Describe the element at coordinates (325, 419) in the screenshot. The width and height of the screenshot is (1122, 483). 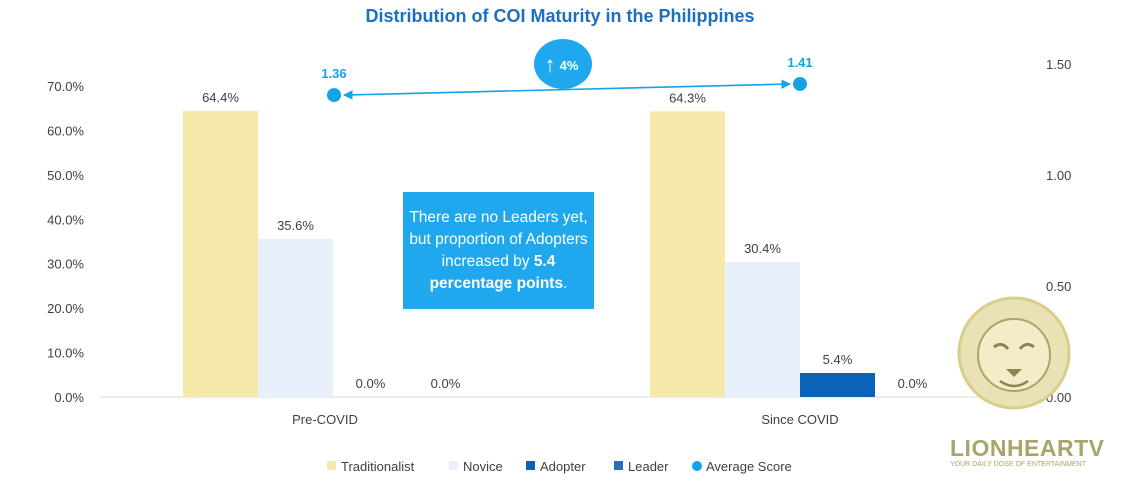
I see `category-label: Pre-COVID` at that location.